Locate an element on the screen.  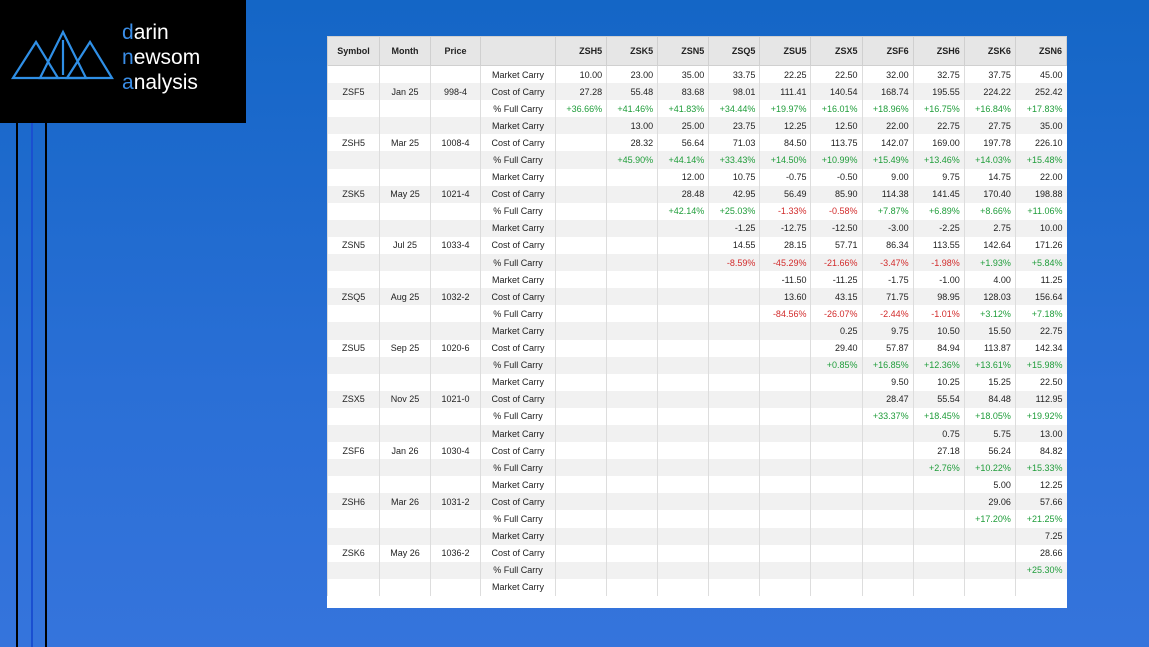
value-cell: -1.25 is located at coordinates (734, 228).